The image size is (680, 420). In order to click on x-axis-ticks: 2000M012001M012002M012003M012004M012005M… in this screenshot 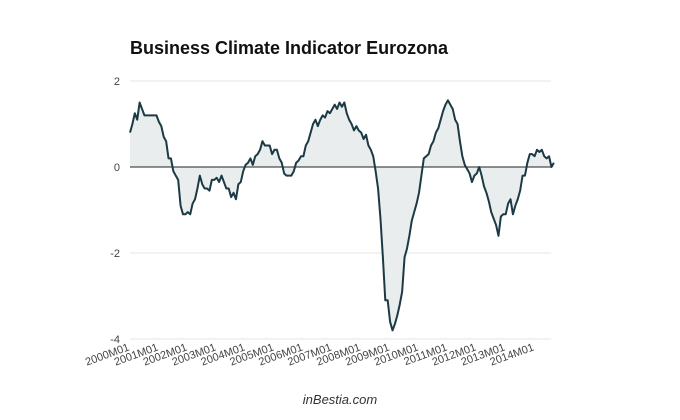, I will do `click(310, 355)`.